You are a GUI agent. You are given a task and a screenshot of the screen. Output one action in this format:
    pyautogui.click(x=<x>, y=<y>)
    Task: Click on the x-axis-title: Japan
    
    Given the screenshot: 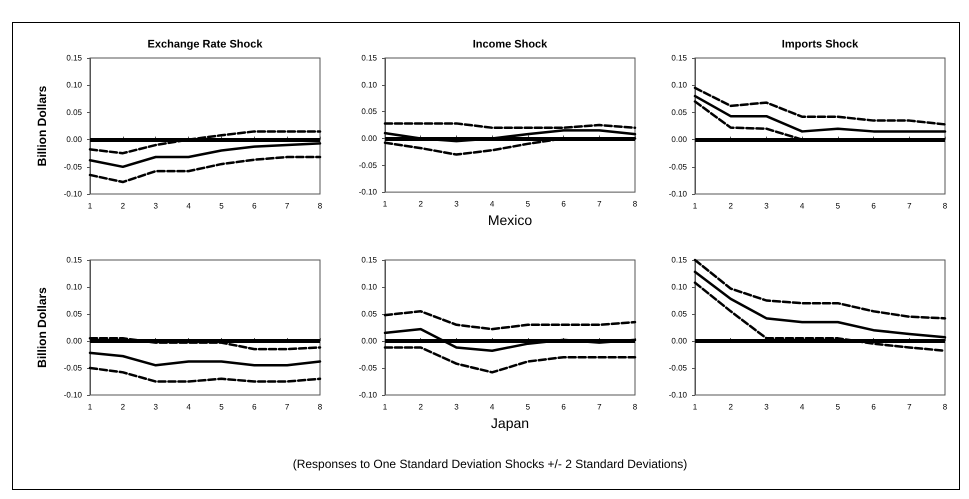 What is the action you would take?
    pyautogui.click(x=510, y=422)
    